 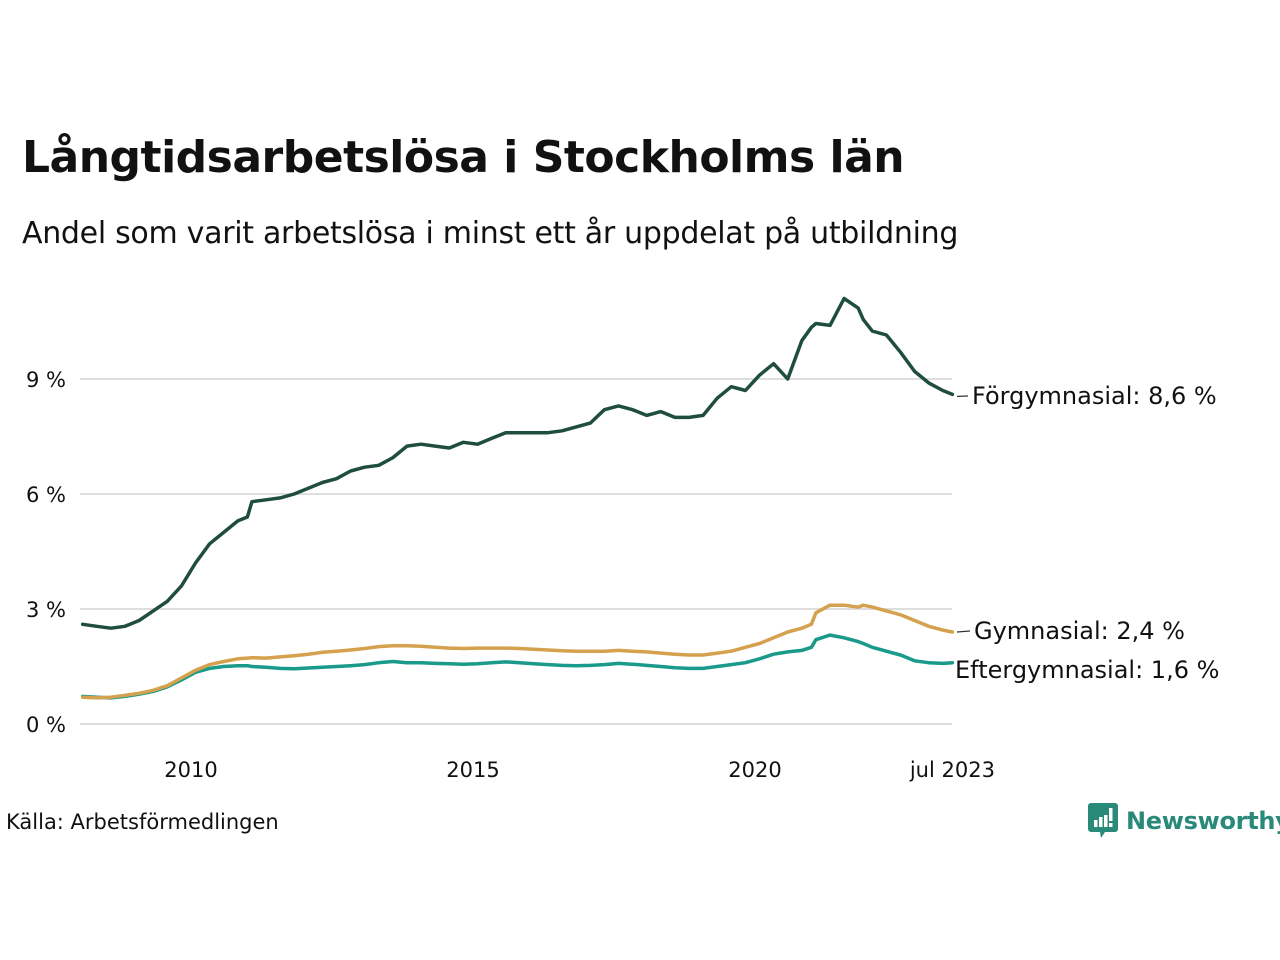 I want to click on label-connector, so click(x=963, y=631).